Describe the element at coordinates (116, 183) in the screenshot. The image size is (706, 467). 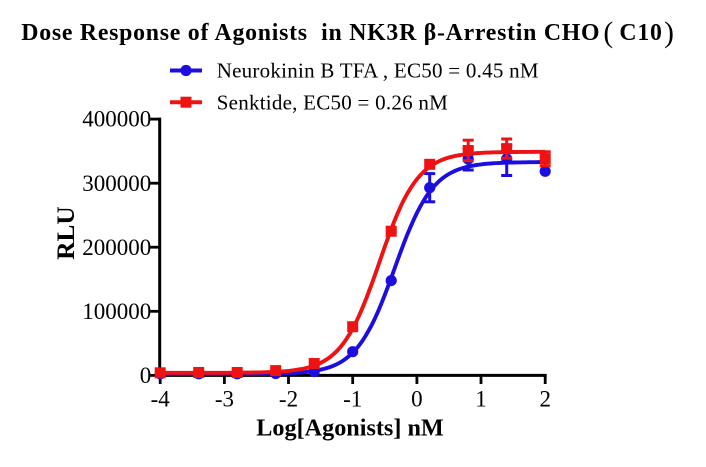
I see `svg-text: 300000` at that location.